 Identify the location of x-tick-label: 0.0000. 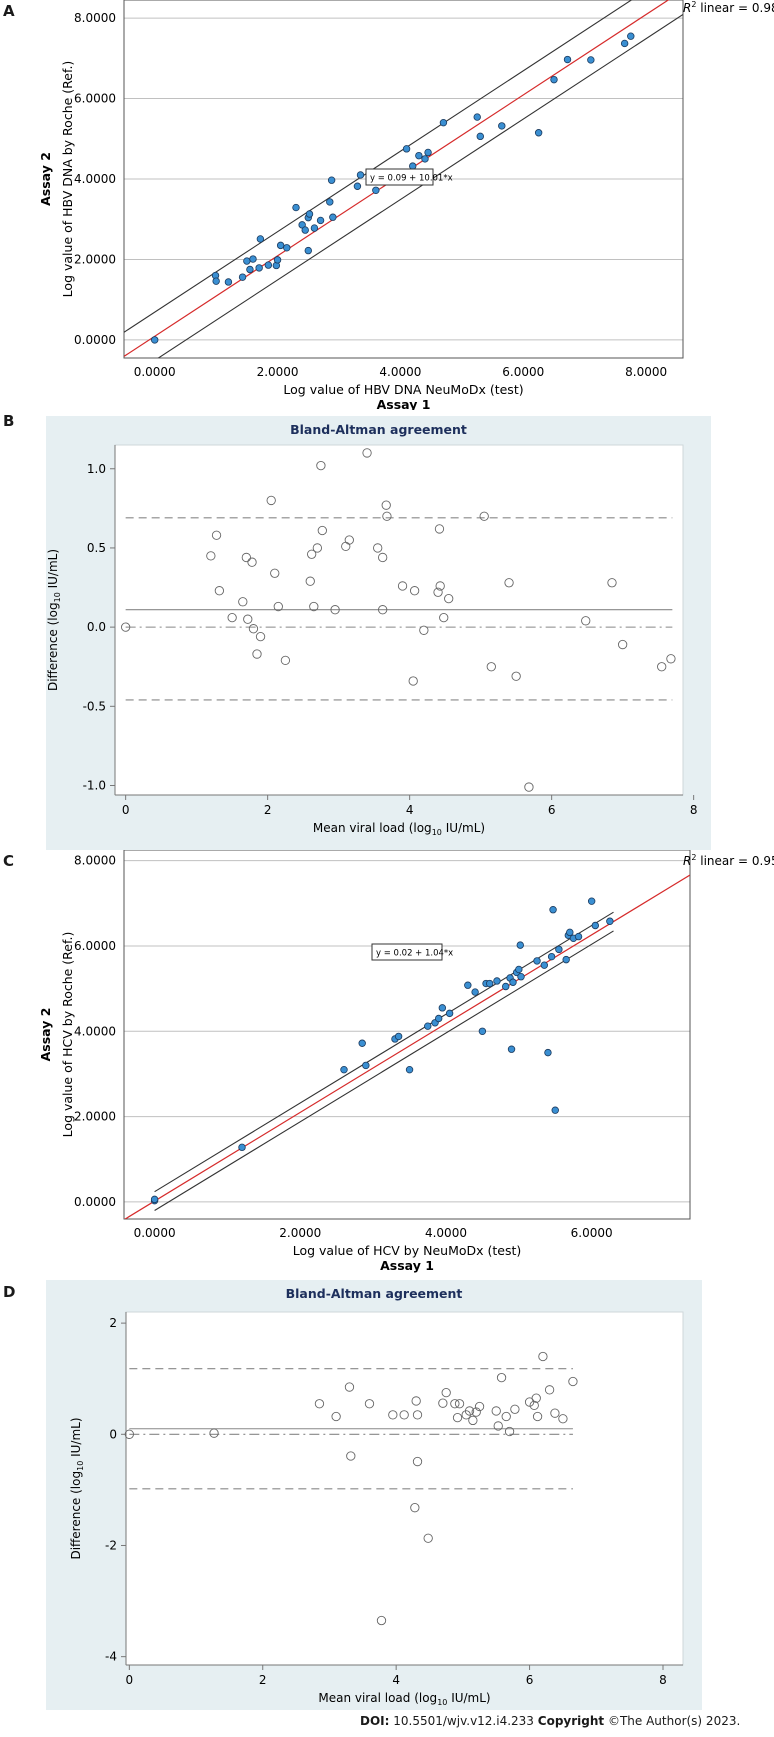
(155, 372).